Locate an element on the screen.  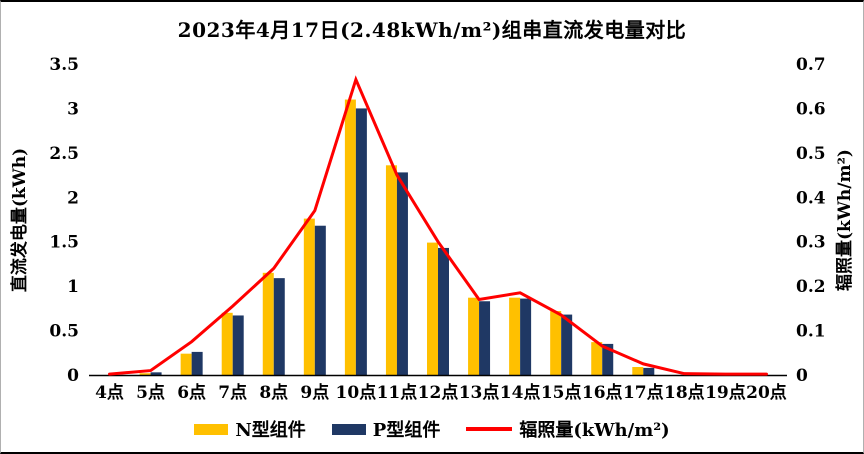
y-tick-right: 0.4 is located at coordinates (811, 198).